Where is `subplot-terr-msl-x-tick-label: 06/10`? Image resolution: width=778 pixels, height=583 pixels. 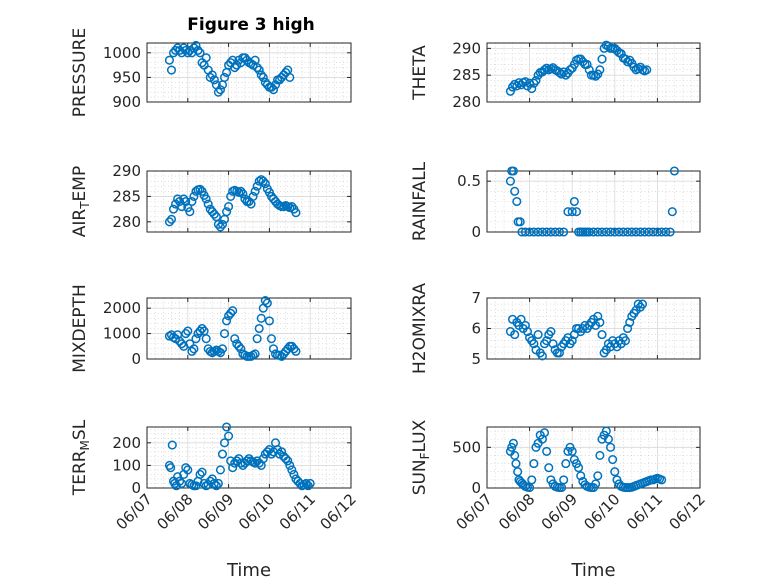 subplot-terr-msl-x-tick-label: 06/10 is located at coordinates (256, 511).